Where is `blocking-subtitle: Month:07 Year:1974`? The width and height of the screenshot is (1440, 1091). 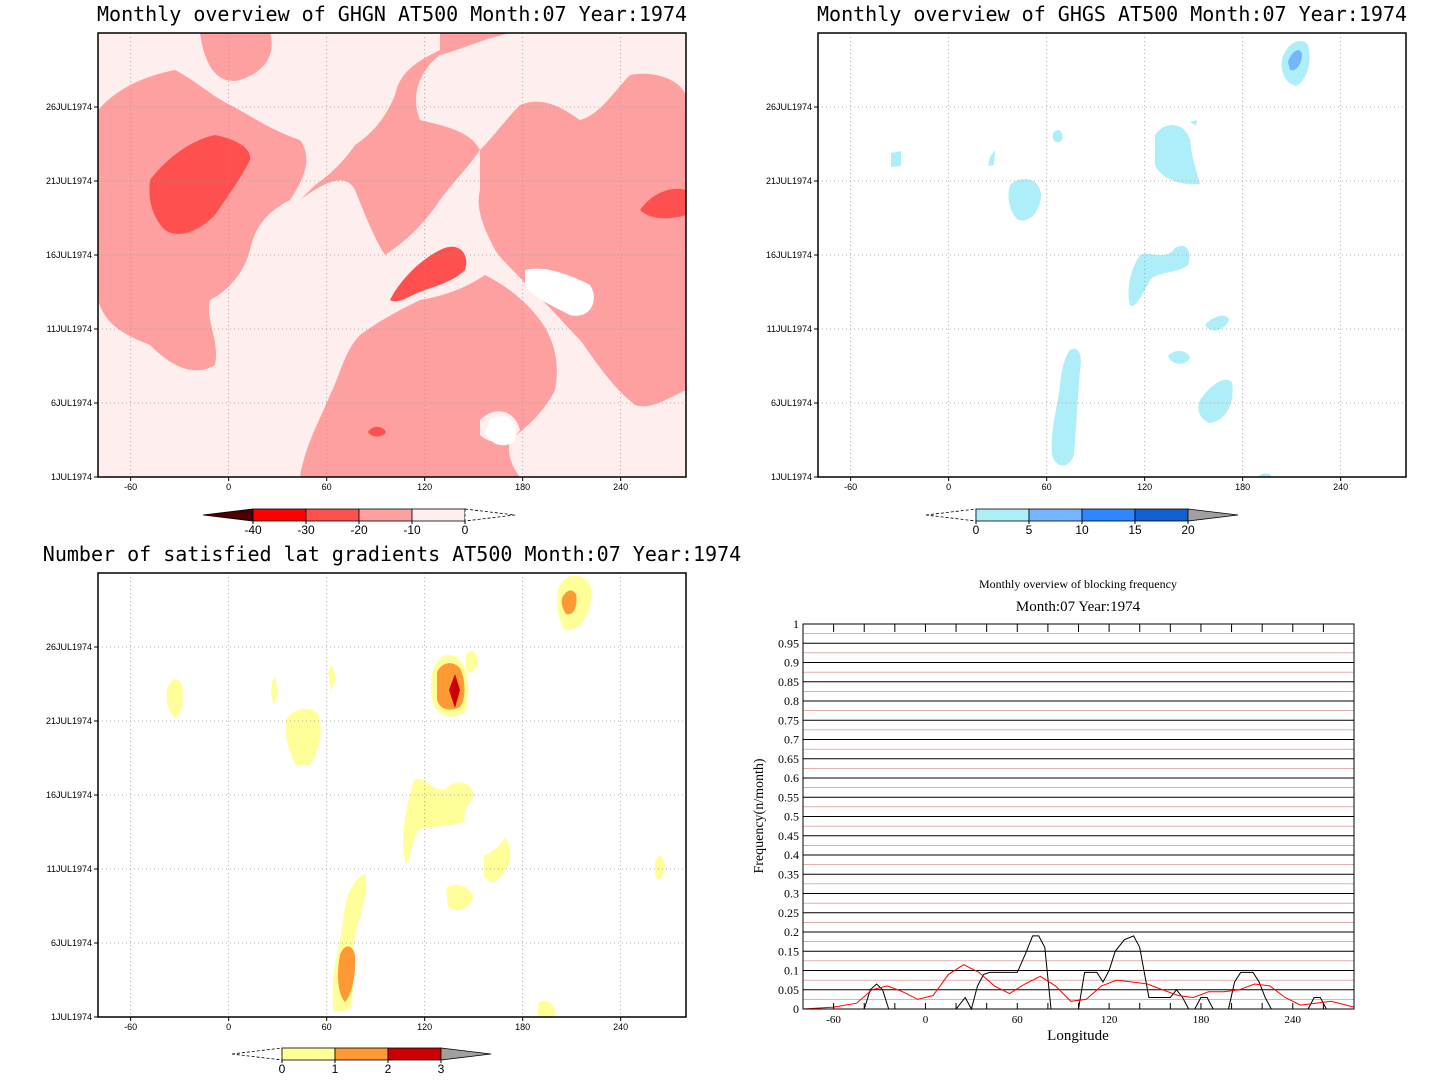 blocking-subtitle: Month:07 Year:1974 is located at coordinates (1078, 607).